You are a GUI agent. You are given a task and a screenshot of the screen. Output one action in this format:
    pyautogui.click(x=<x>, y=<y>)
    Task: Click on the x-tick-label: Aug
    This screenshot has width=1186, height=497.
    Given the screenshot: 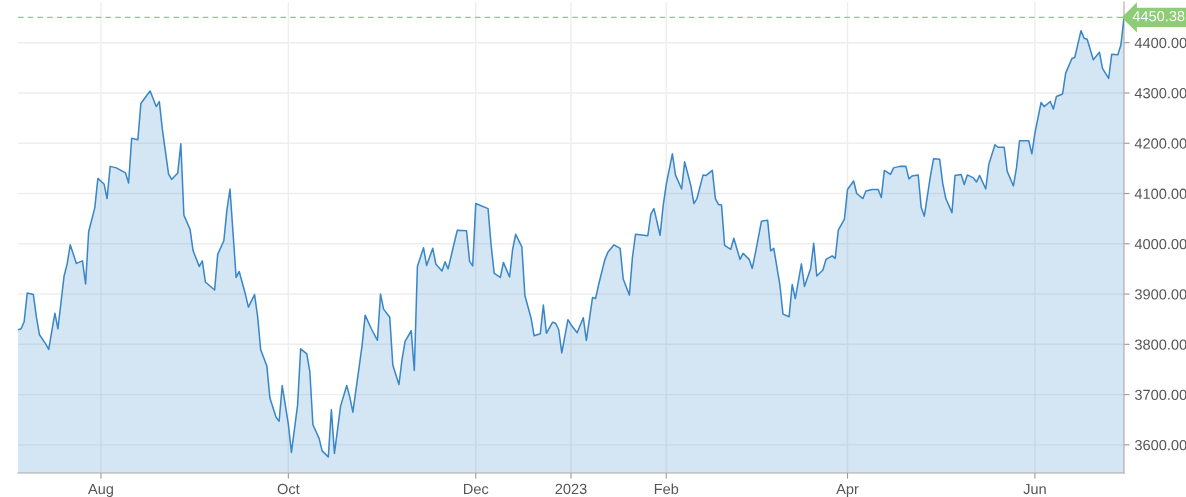 What is the action you would take?
    pyautogui.click(x=100, y=490)
    